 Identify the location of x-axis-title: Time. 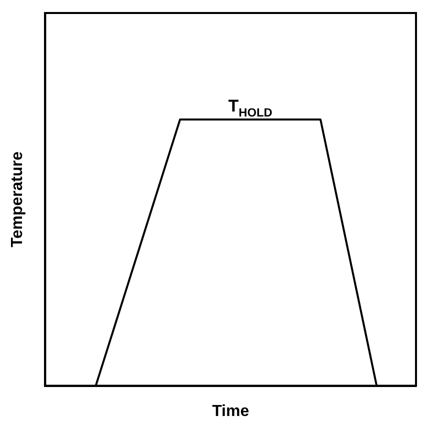
(231, 411).